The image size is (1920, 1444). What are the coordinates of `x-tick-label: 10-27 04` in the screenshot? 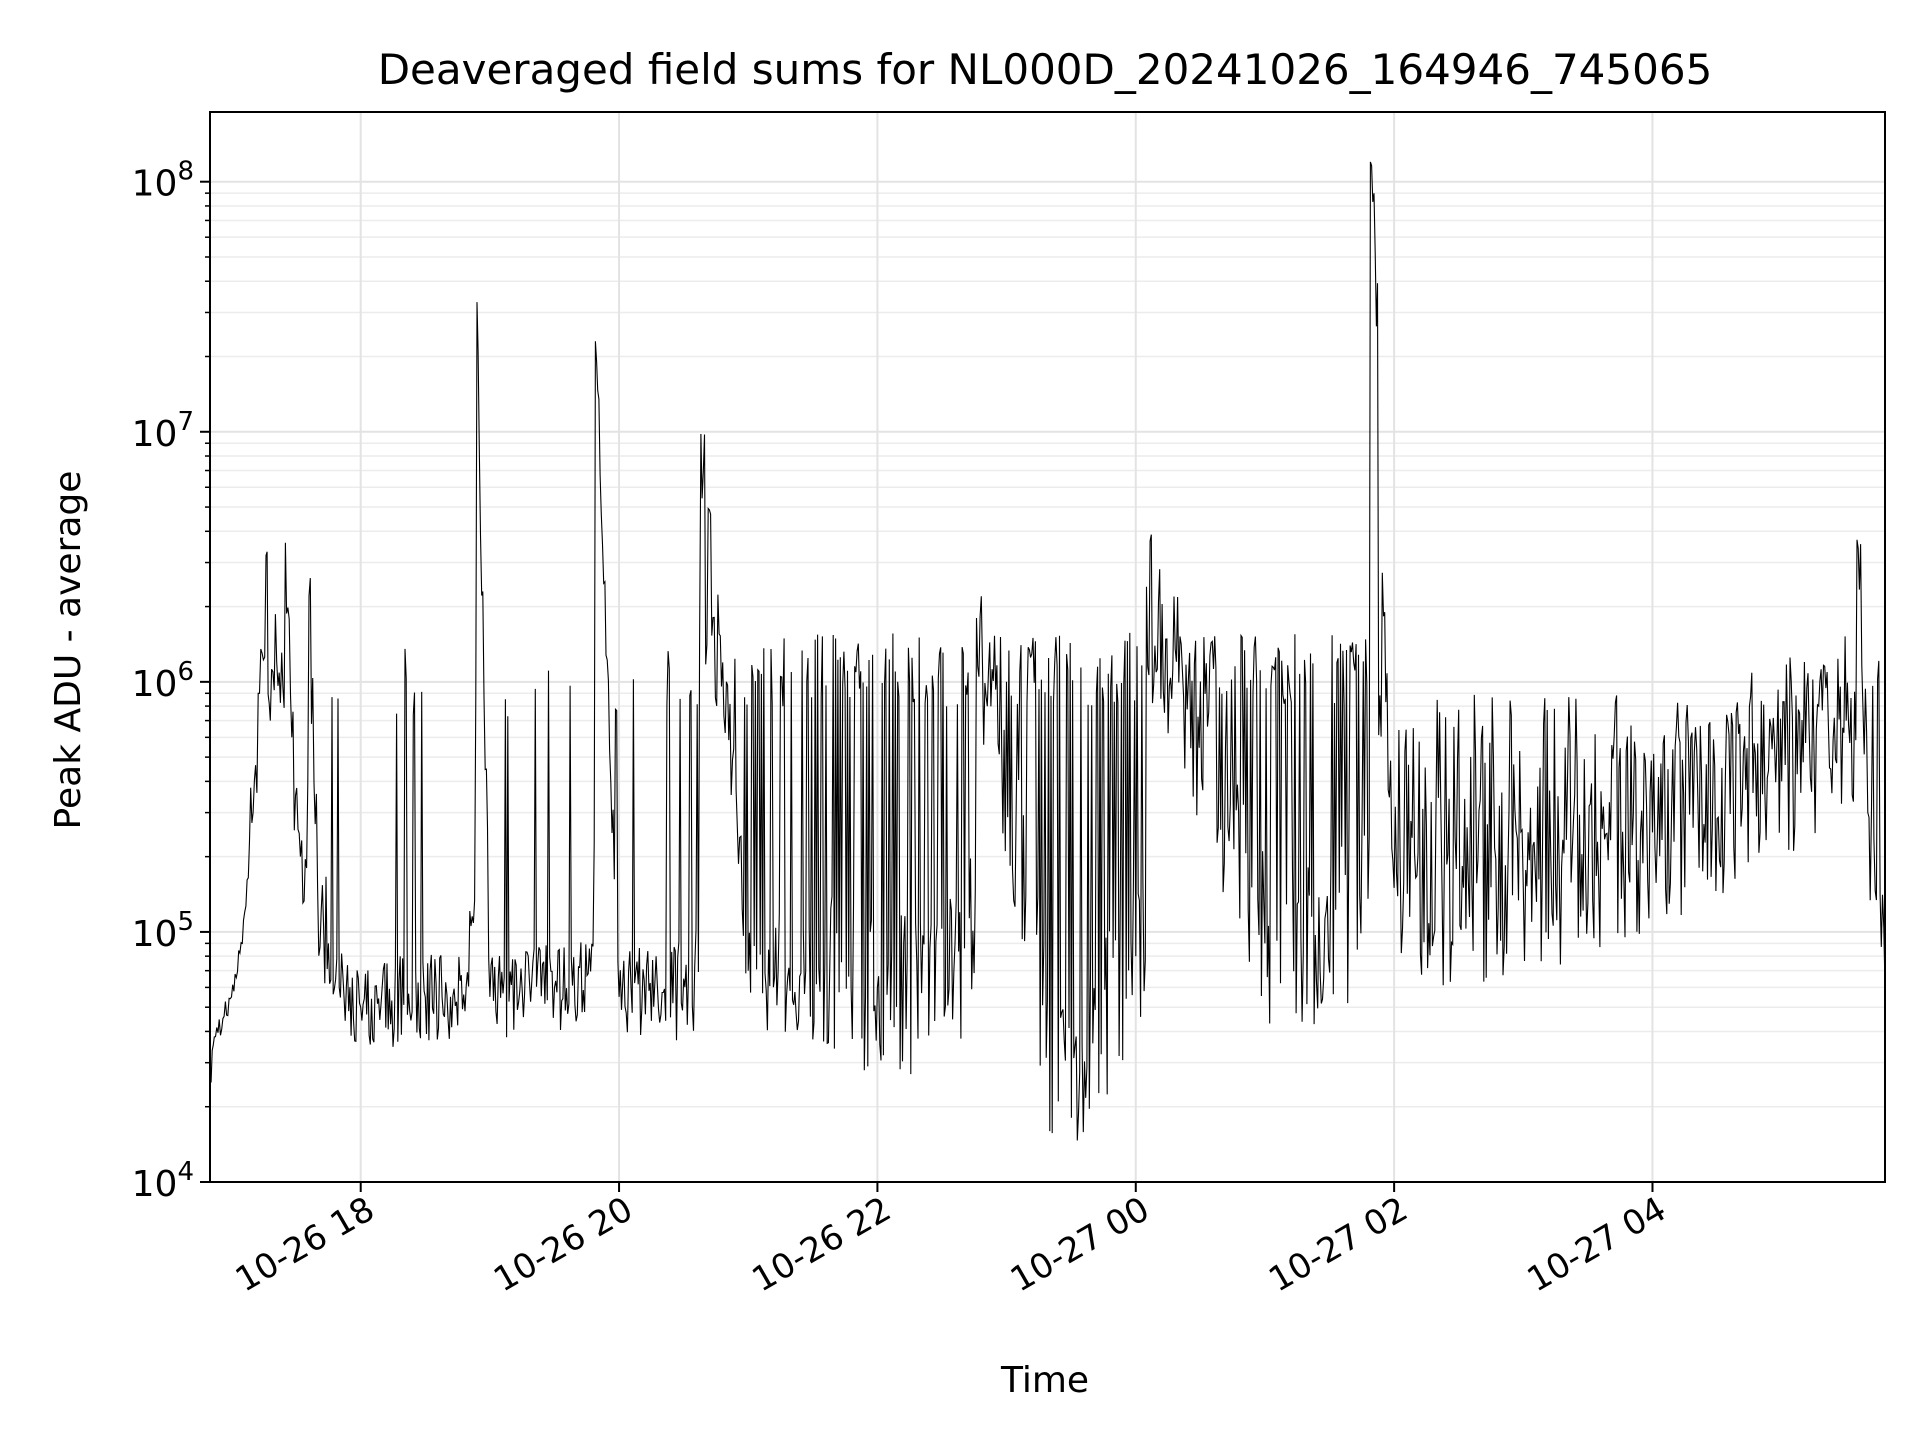 It's located at (1597, 1244).